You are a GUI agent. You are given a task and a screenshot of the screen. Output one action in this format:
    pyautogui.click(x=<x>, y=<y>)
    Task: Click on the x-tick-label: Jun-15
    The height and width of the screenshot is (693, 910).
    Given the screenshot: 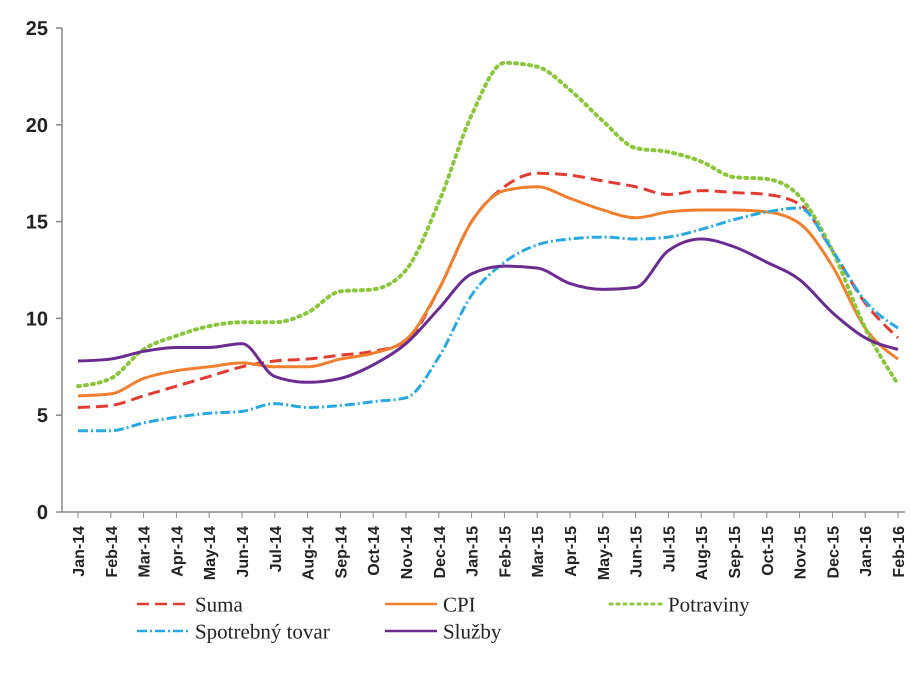 What is the action you would take?
    pyautogui.click(x=637, y=552)
    